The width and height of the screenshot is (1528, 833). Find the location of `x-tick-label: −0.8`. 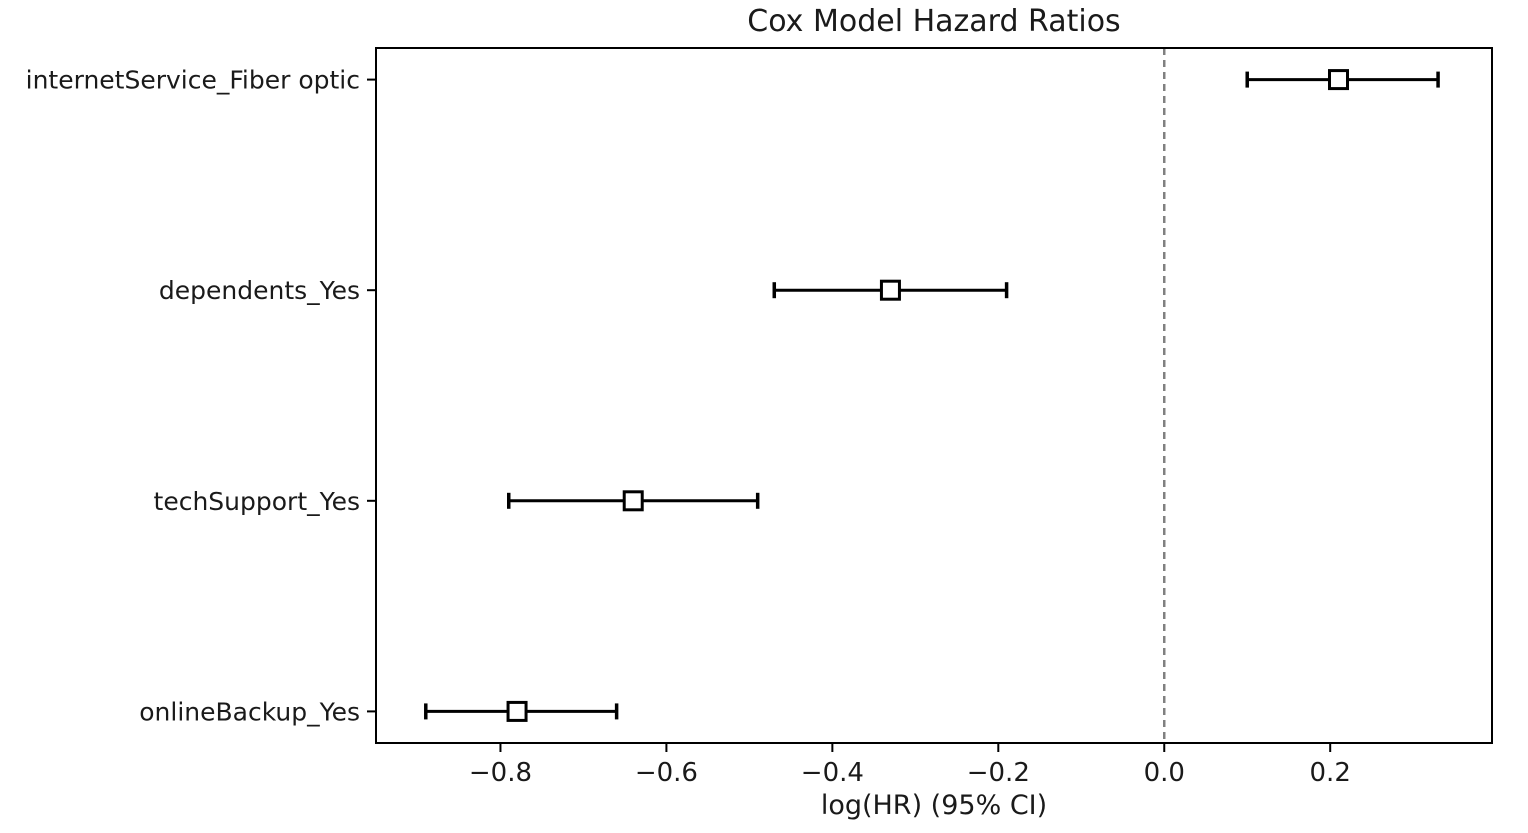

x-tick-label: −0.8 is located at coordinates (500, 773).